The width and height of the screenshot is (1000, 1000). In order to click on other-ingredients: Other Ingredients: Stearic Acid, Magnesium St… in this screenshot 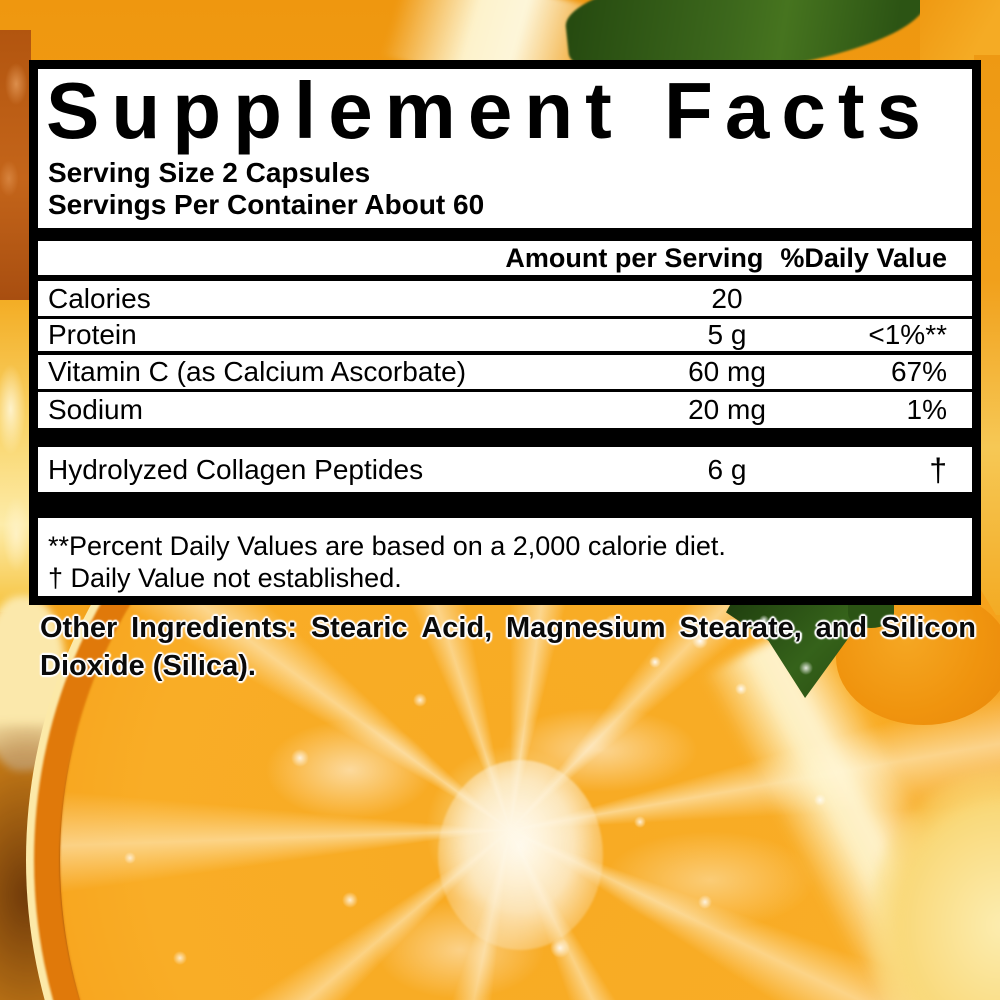, I will do `click(508, 649)`.